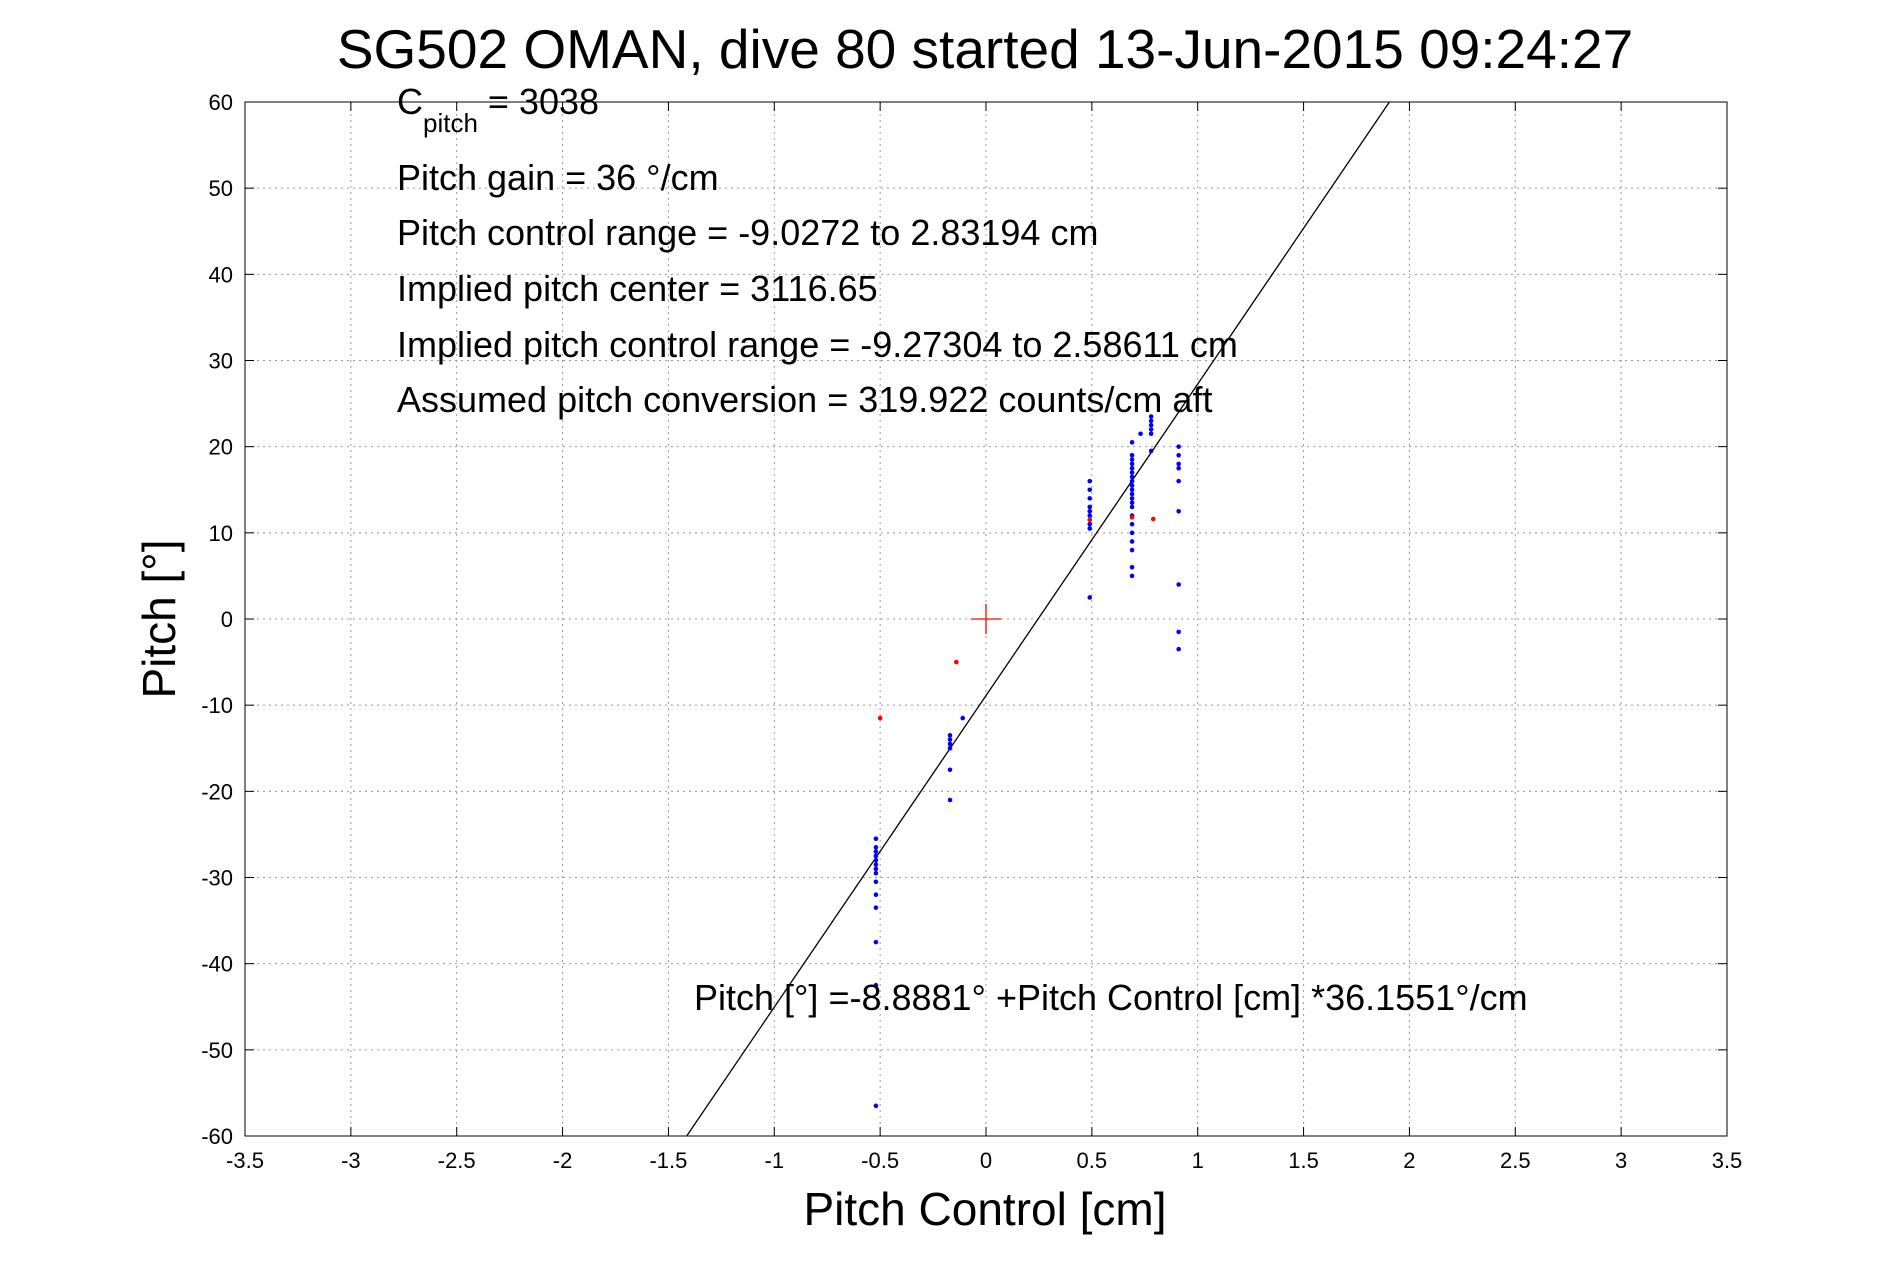 The image size is (1891, 1262). What do you see at coordinates (563, 1160) in the screenshot?
I see `x-tick-label: -2` at bounding box center [563, 1160].